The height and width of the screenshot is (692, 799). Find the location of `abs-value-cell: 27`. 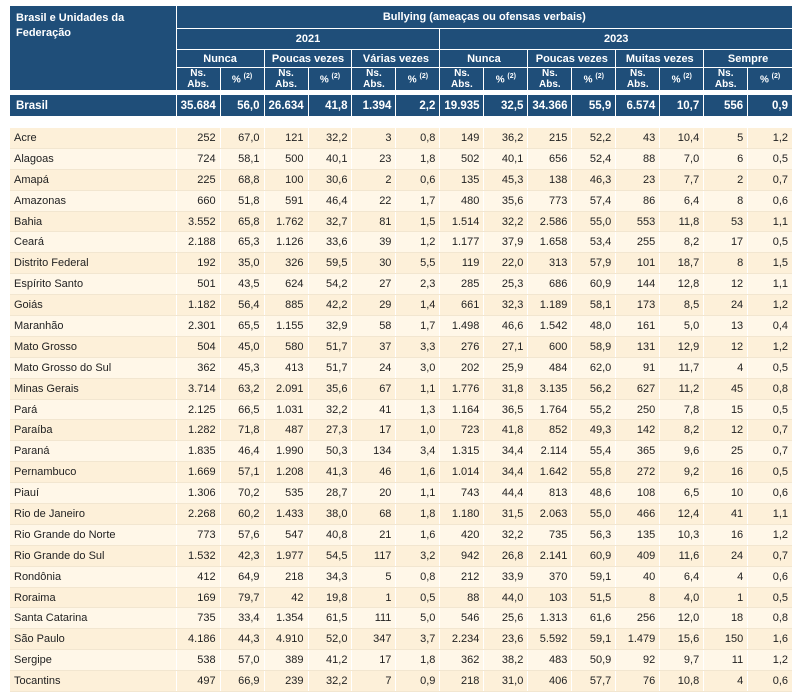

abs-value-cell: 27 is located at coordinates (373, 284).